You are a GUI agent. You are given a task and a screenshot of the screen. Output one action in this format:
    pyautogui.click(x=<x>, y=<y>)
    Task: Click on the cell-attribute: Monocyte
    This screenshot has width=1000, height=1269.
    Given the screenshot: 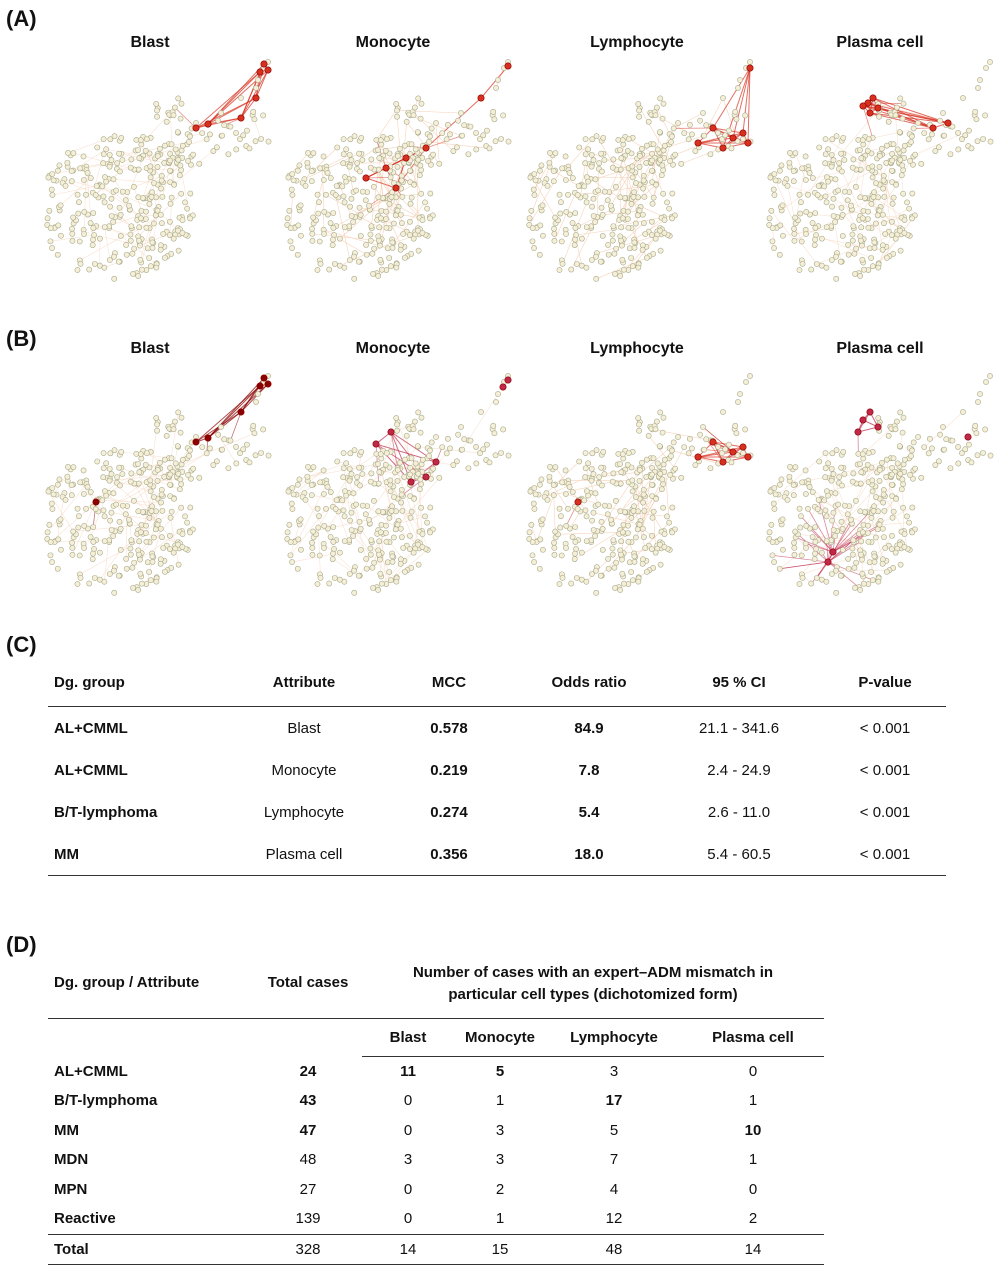 What is the action you would take?
    pyautogui.click(x=304, y=770)
    